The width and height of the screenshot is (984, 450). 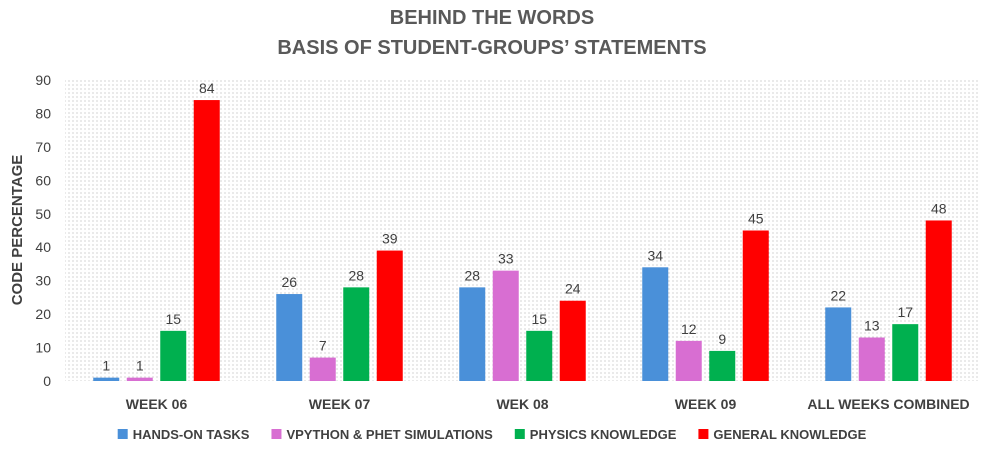 What do you see at coordinates (17, 230) in the screenshot?
I see `y-axis-label: CODE PERCENTAGE` at bounding box center [17, 230].